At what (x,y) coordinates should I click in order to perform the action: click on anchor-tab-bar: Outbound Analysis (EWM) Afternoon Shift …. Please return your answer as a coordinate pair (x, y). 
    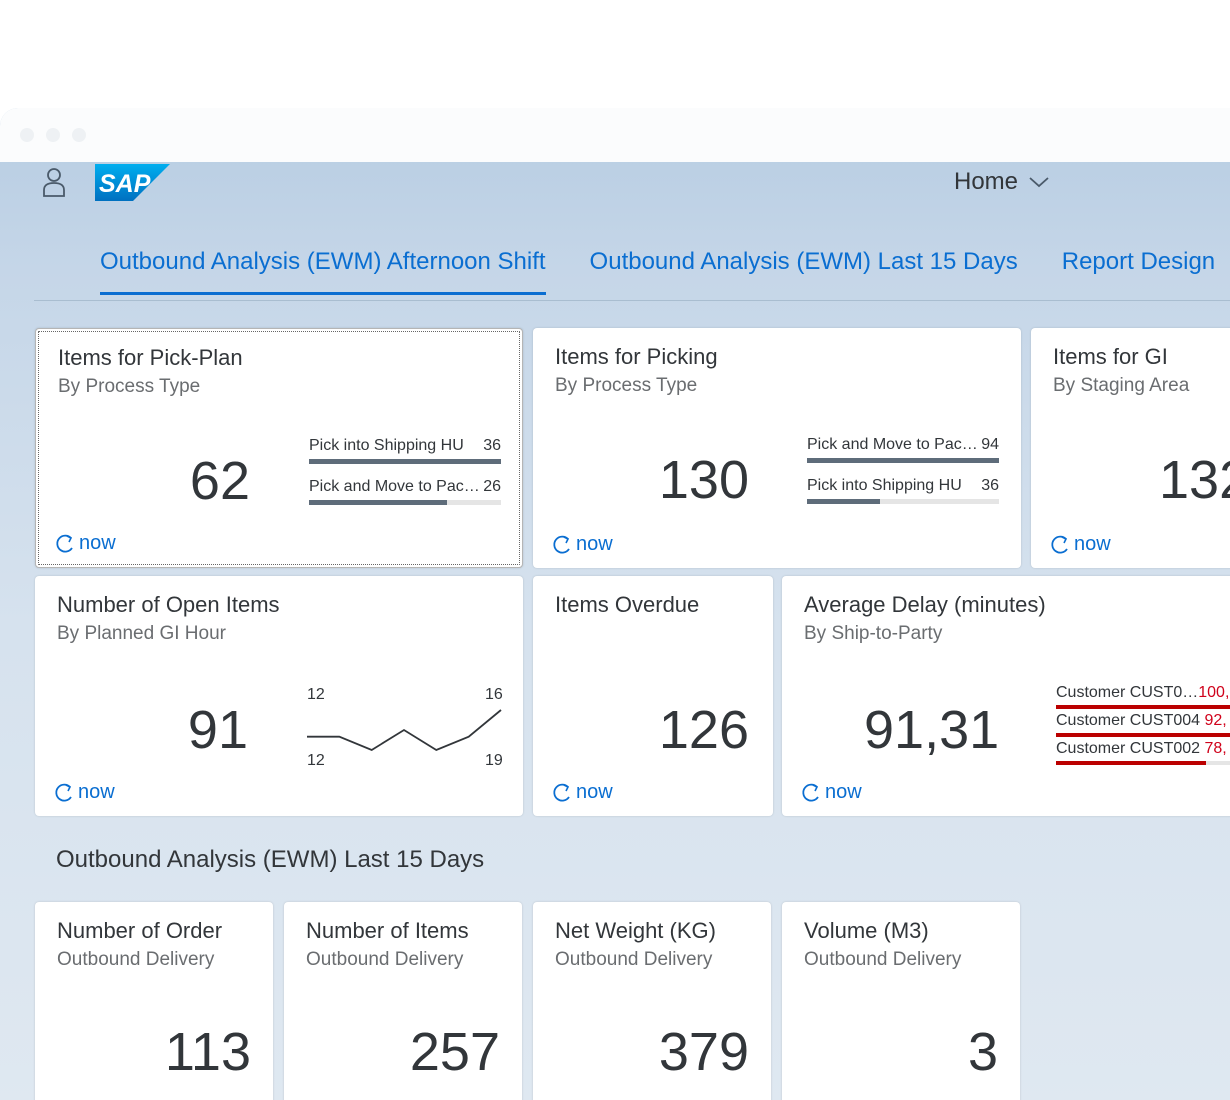
    Looking at the image, I should click on (657, 271).